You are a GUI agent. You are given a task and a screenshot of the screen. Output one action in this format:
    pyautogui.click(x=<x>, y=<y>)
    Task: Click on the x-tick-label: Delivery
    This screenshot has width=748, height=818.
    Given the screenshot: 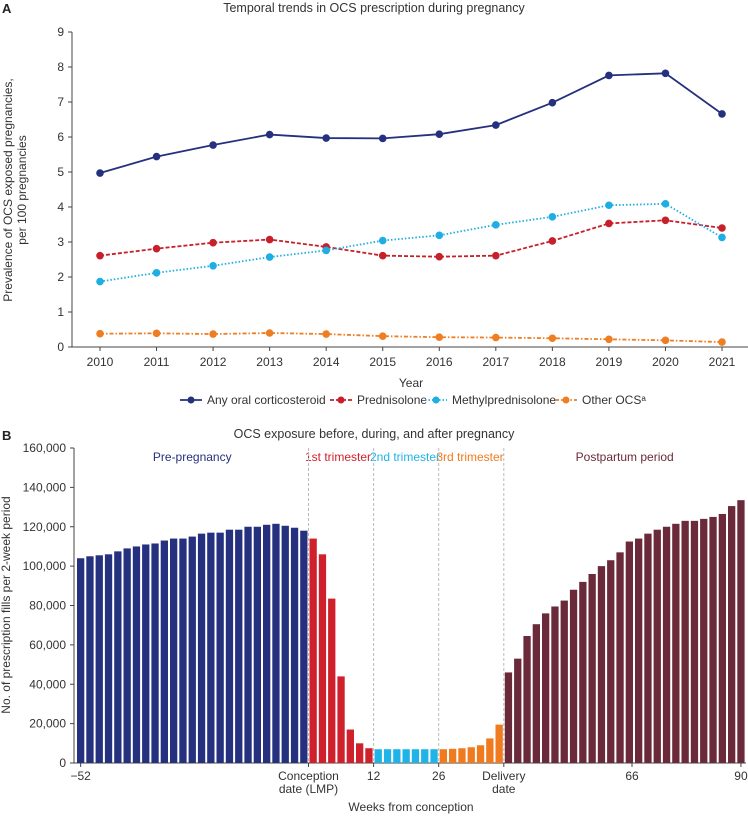 What is the action you would take?
    pyautogui.click(x=503, y=776)
    